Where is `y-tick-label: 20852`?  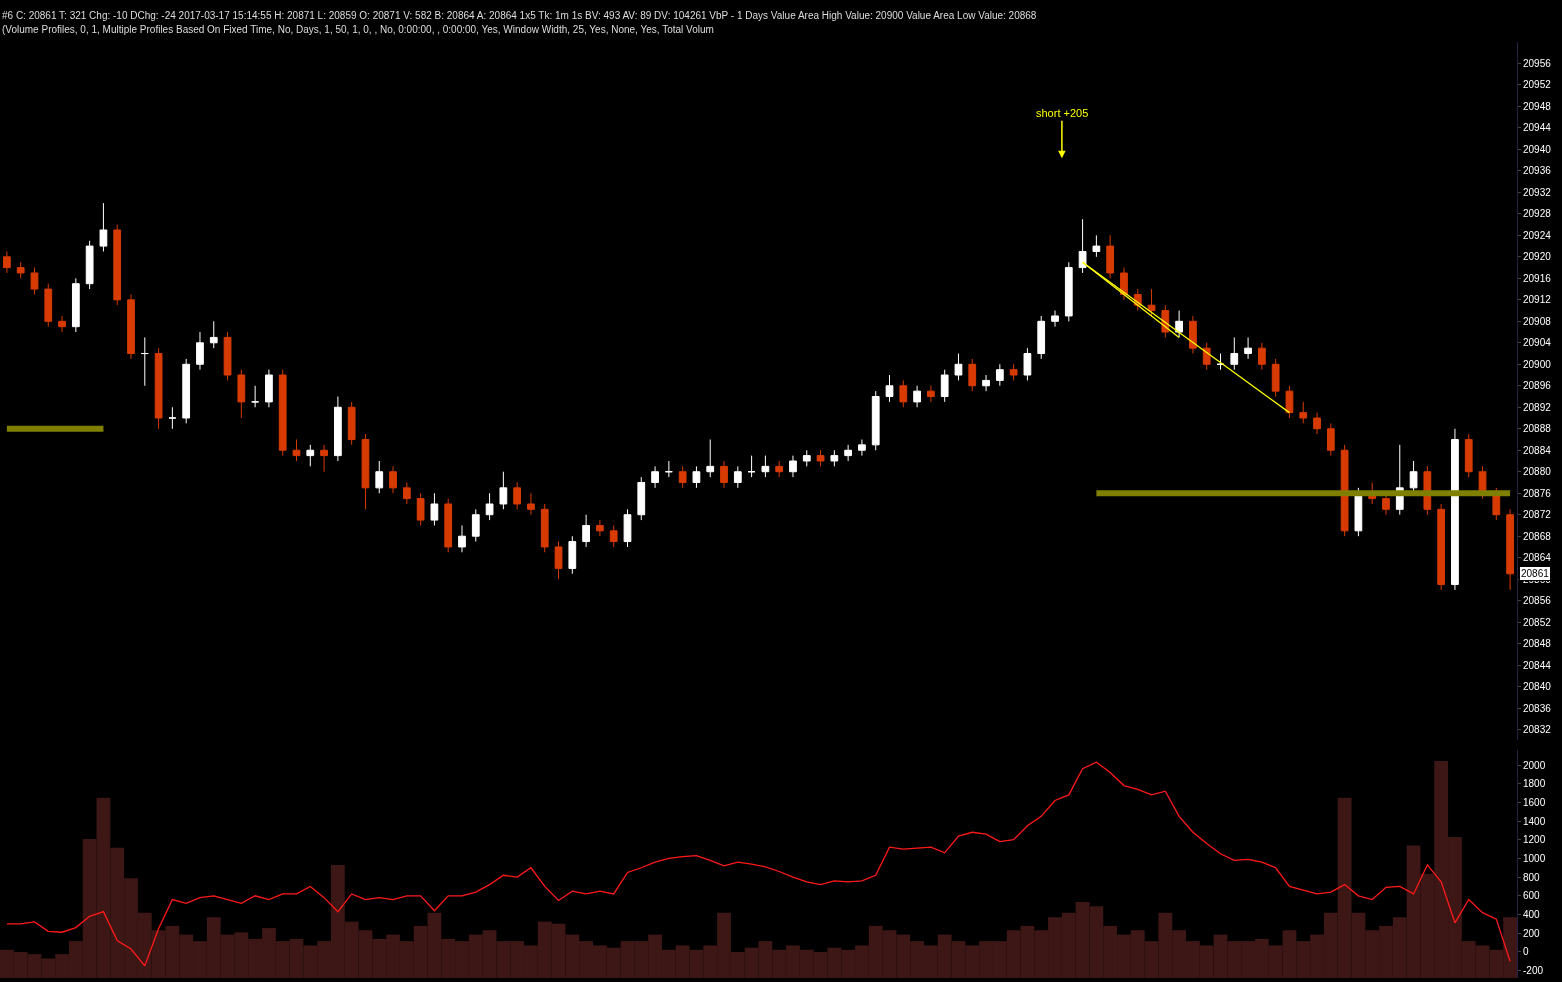
y-tick-label: 20852 is located at coordinates (1537, 622).